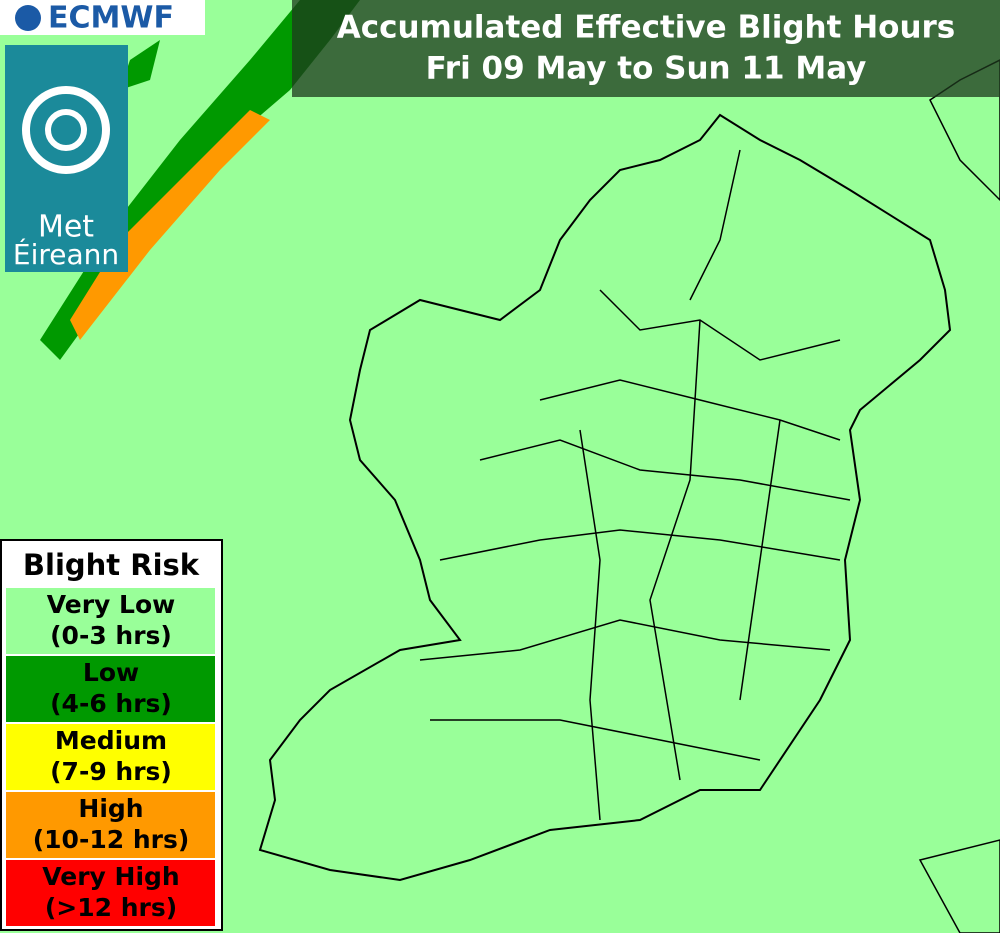 The width and height of the screenshot is (1000, 933). What do you see at coordinates (66, 254) in the screenshot?
I see `met-logo: Éireann` at bounding box center [66, 254].